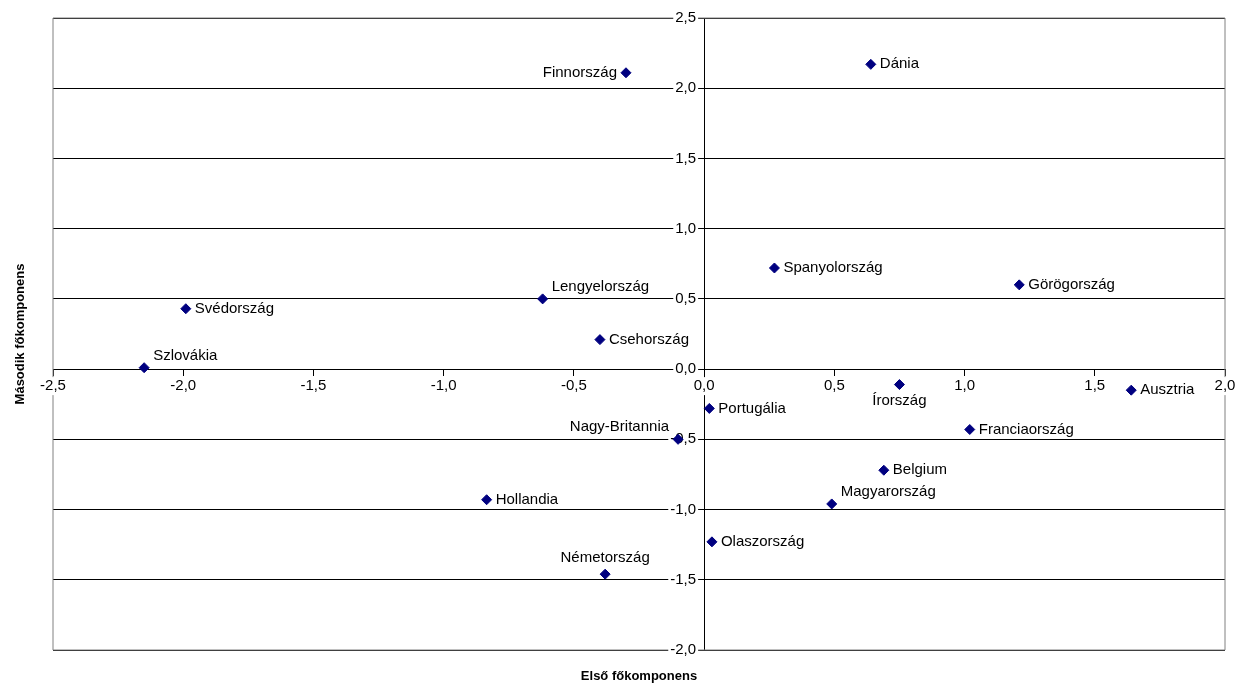  Describe the element at coordinates (183, 385) in the screenshot. I see `x-tick-label: -2,0` at that location.